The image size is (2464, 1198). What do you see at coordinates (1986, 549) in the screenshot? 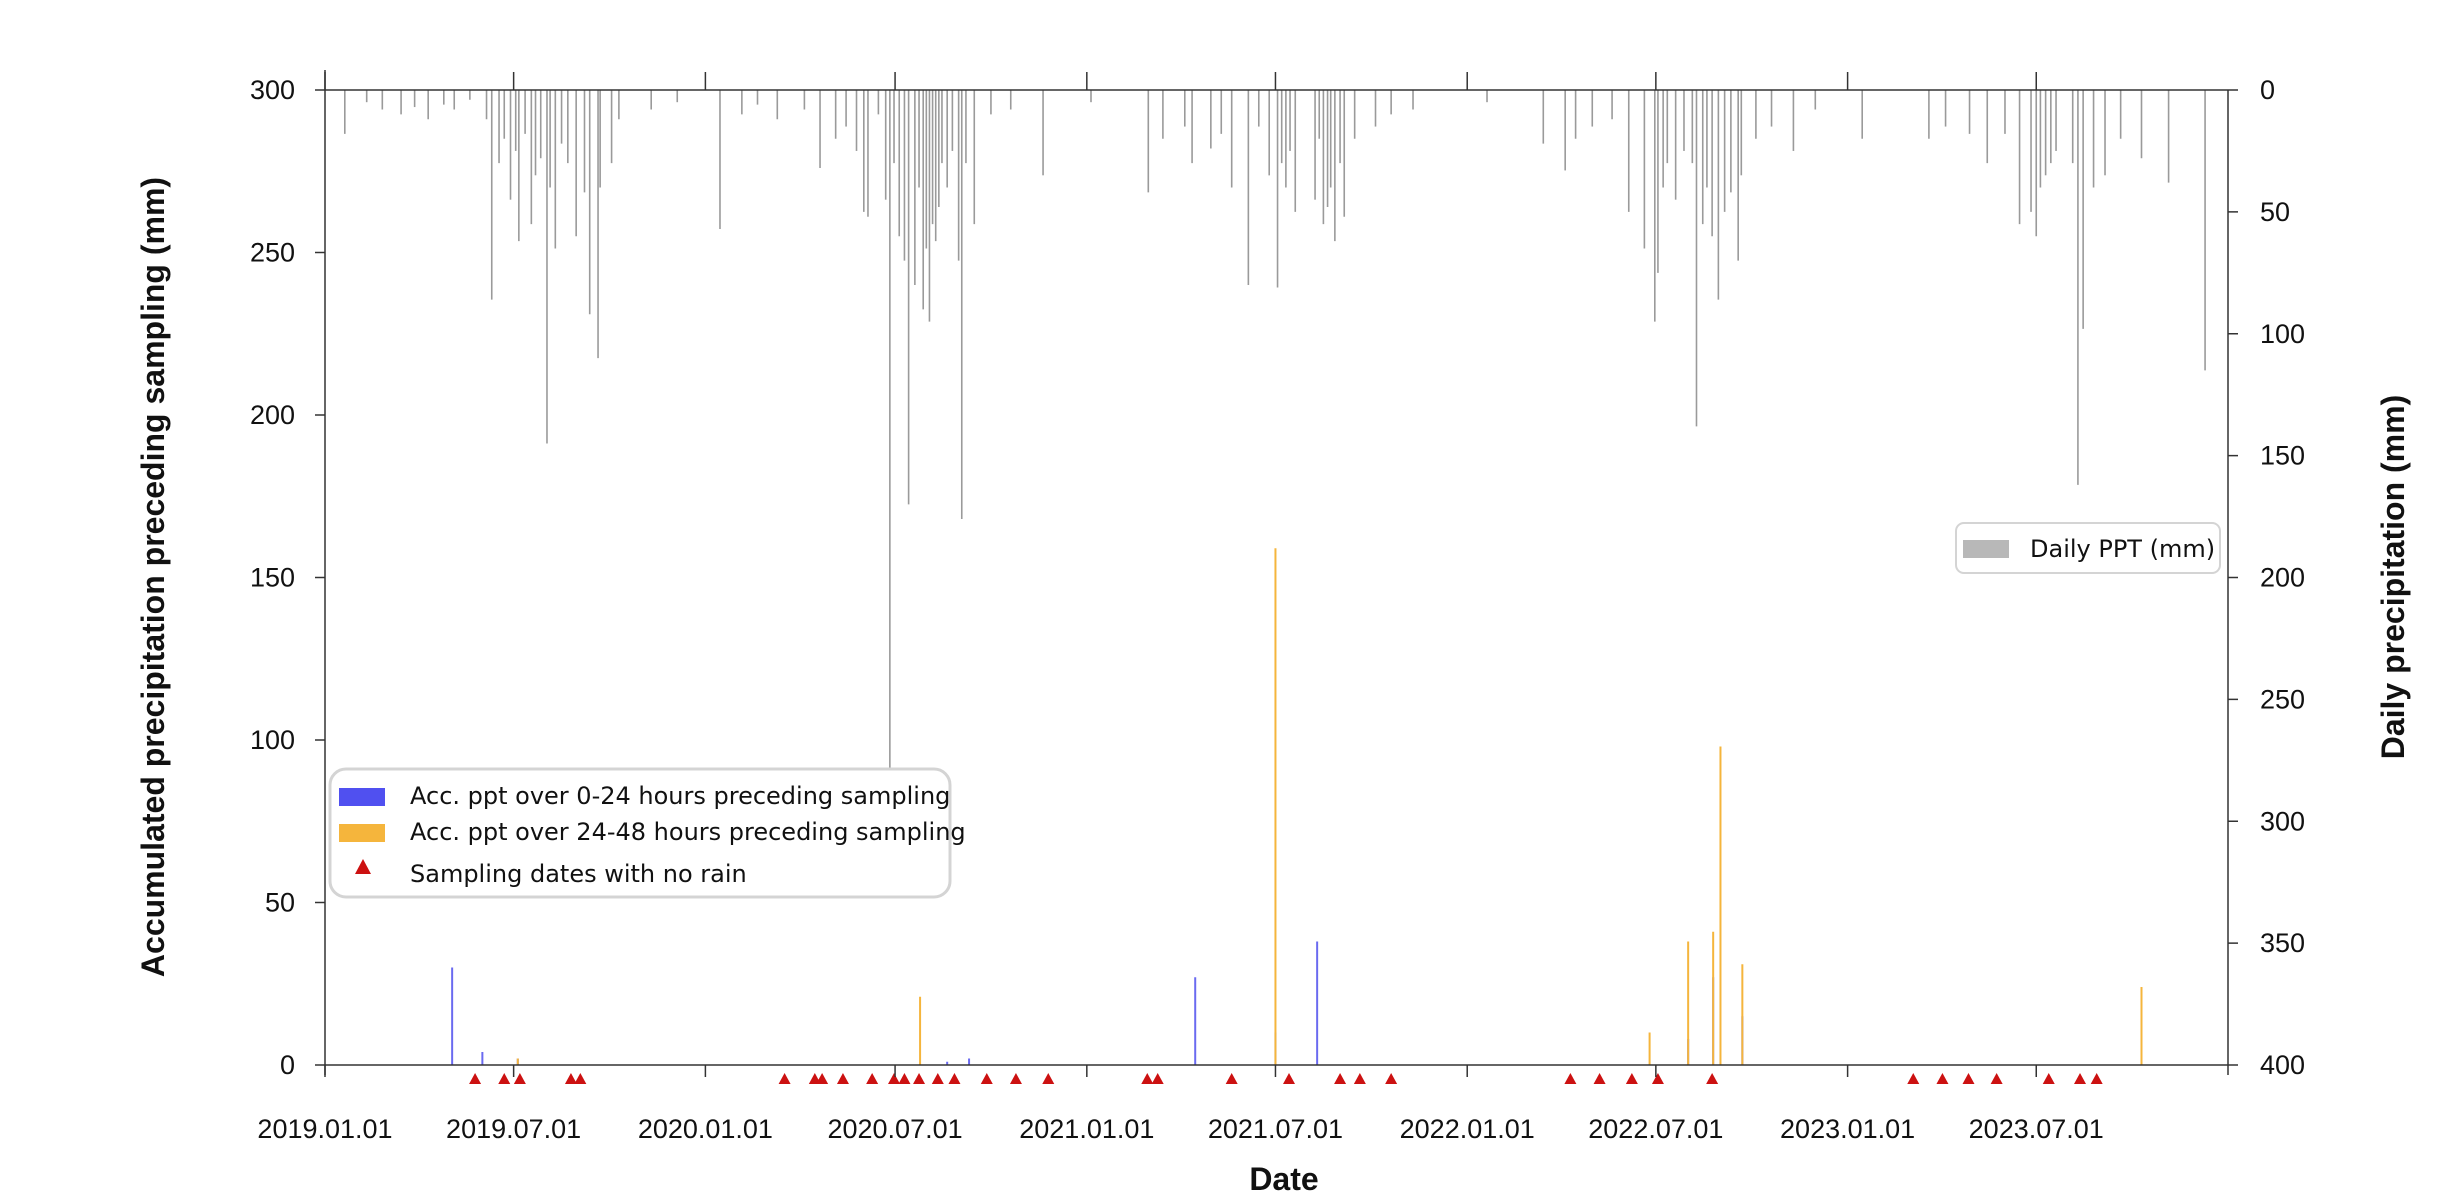
I see `legend-daily-ppt-swatch` at bounding box center [1986, 549].